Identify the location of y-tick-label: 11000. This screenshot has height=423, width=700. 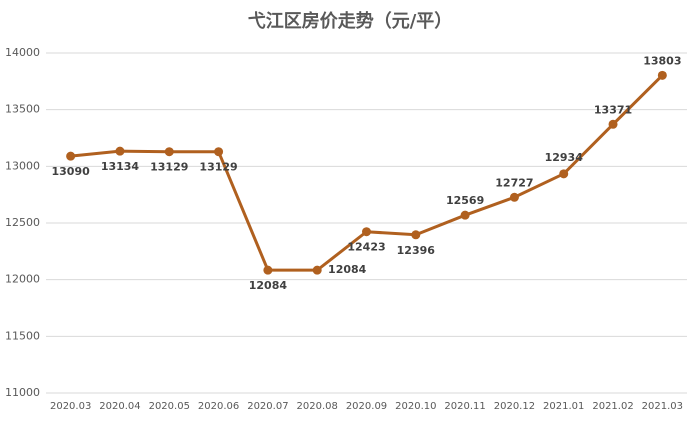
(22, 392).